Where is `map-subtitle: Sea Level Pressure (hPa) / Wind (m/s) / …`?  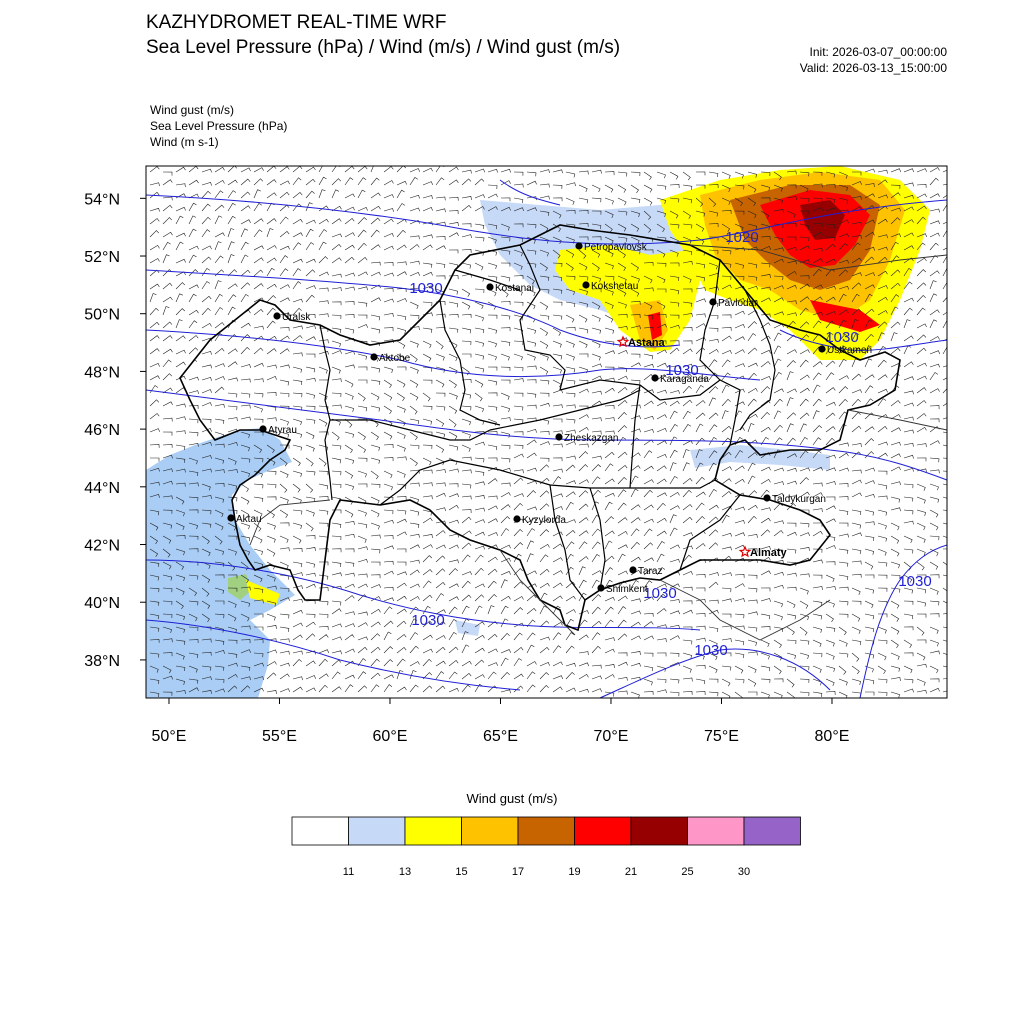 map-subtitle: Sea Level Pressure (hPa) / Wind (m/s) / … is located at coordinates (383, 47).